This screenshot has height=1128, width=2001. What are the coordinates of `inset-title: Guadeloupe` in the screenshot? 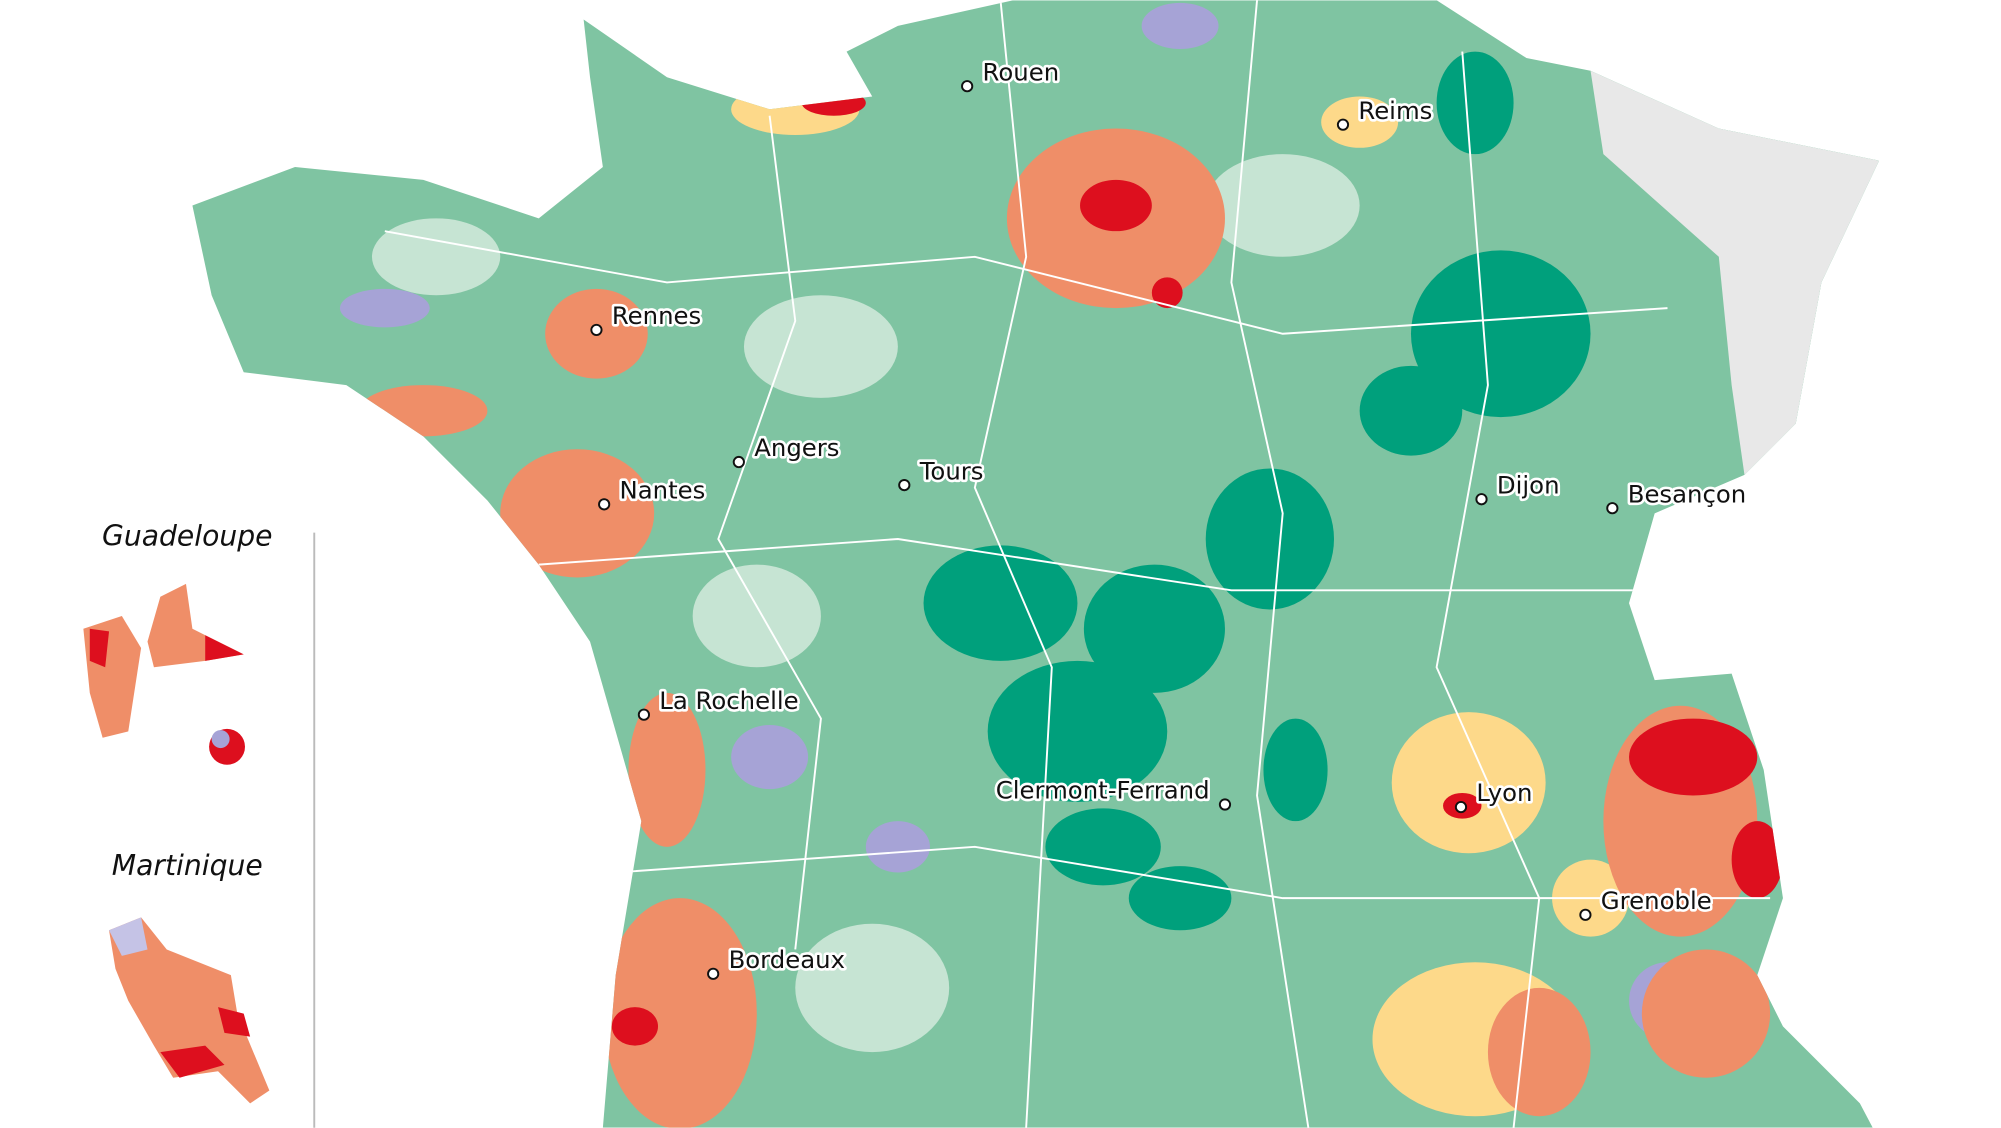 It's located at (187, 535).